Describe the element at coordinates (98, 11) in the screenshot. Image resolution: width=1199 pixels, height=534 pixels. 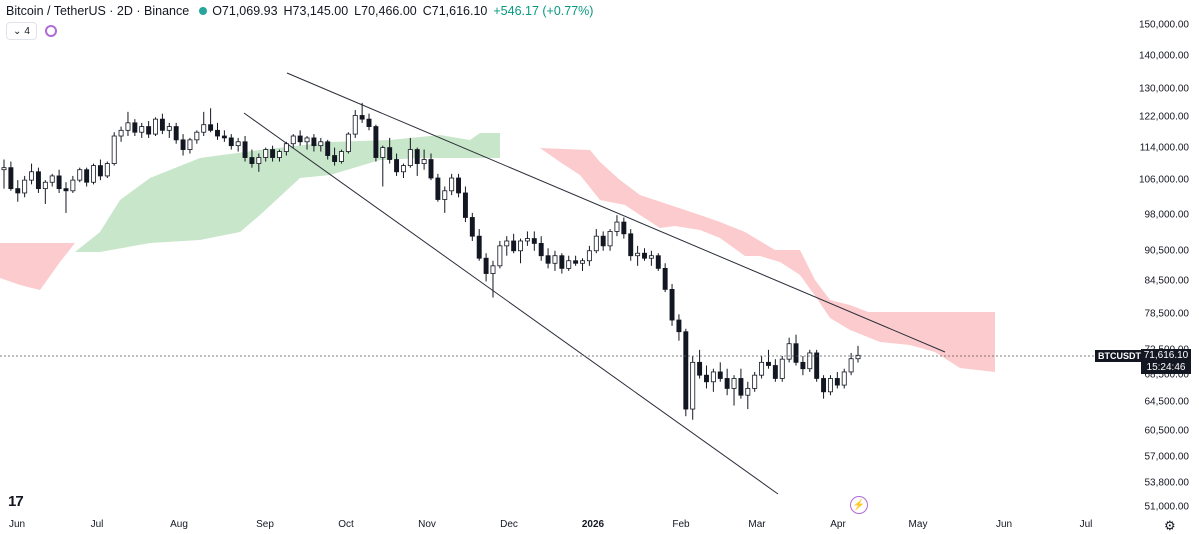
I see `symbol-title: Bitcoin / TetherUS · 2D · Binance` at that location.